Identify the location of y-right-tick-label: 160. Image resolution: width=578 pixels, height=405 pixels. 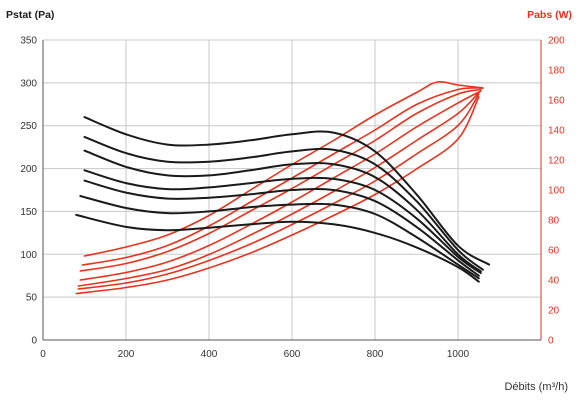
(556, 101).